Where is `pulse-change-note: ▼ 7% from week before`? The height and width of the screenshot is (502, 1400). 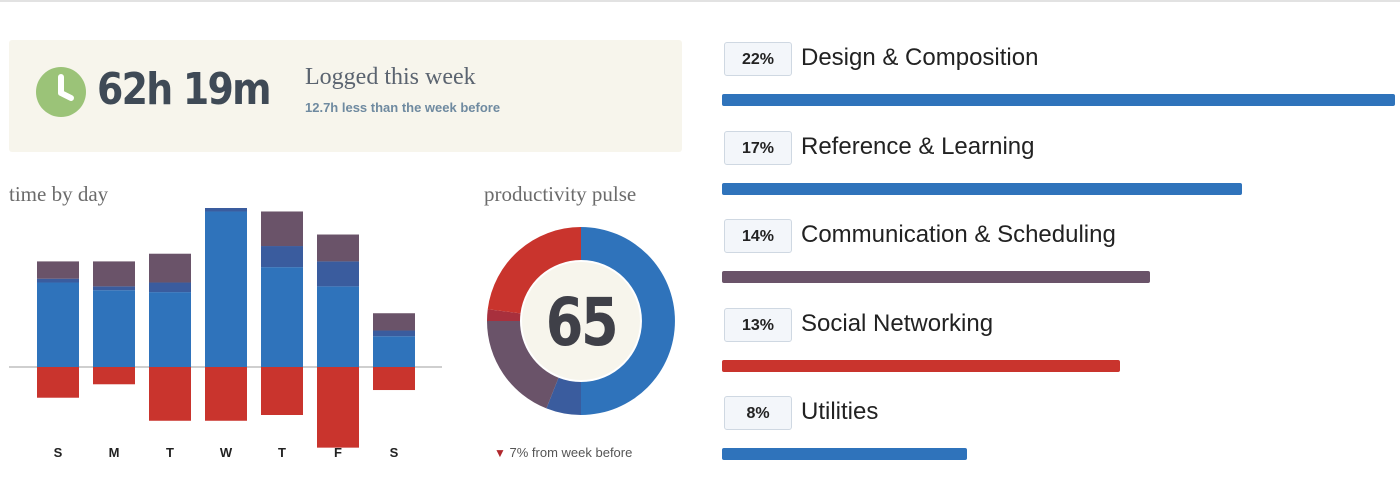
pulse-change-note: ▼ 7% from week before is located at coordinates (563, 452).